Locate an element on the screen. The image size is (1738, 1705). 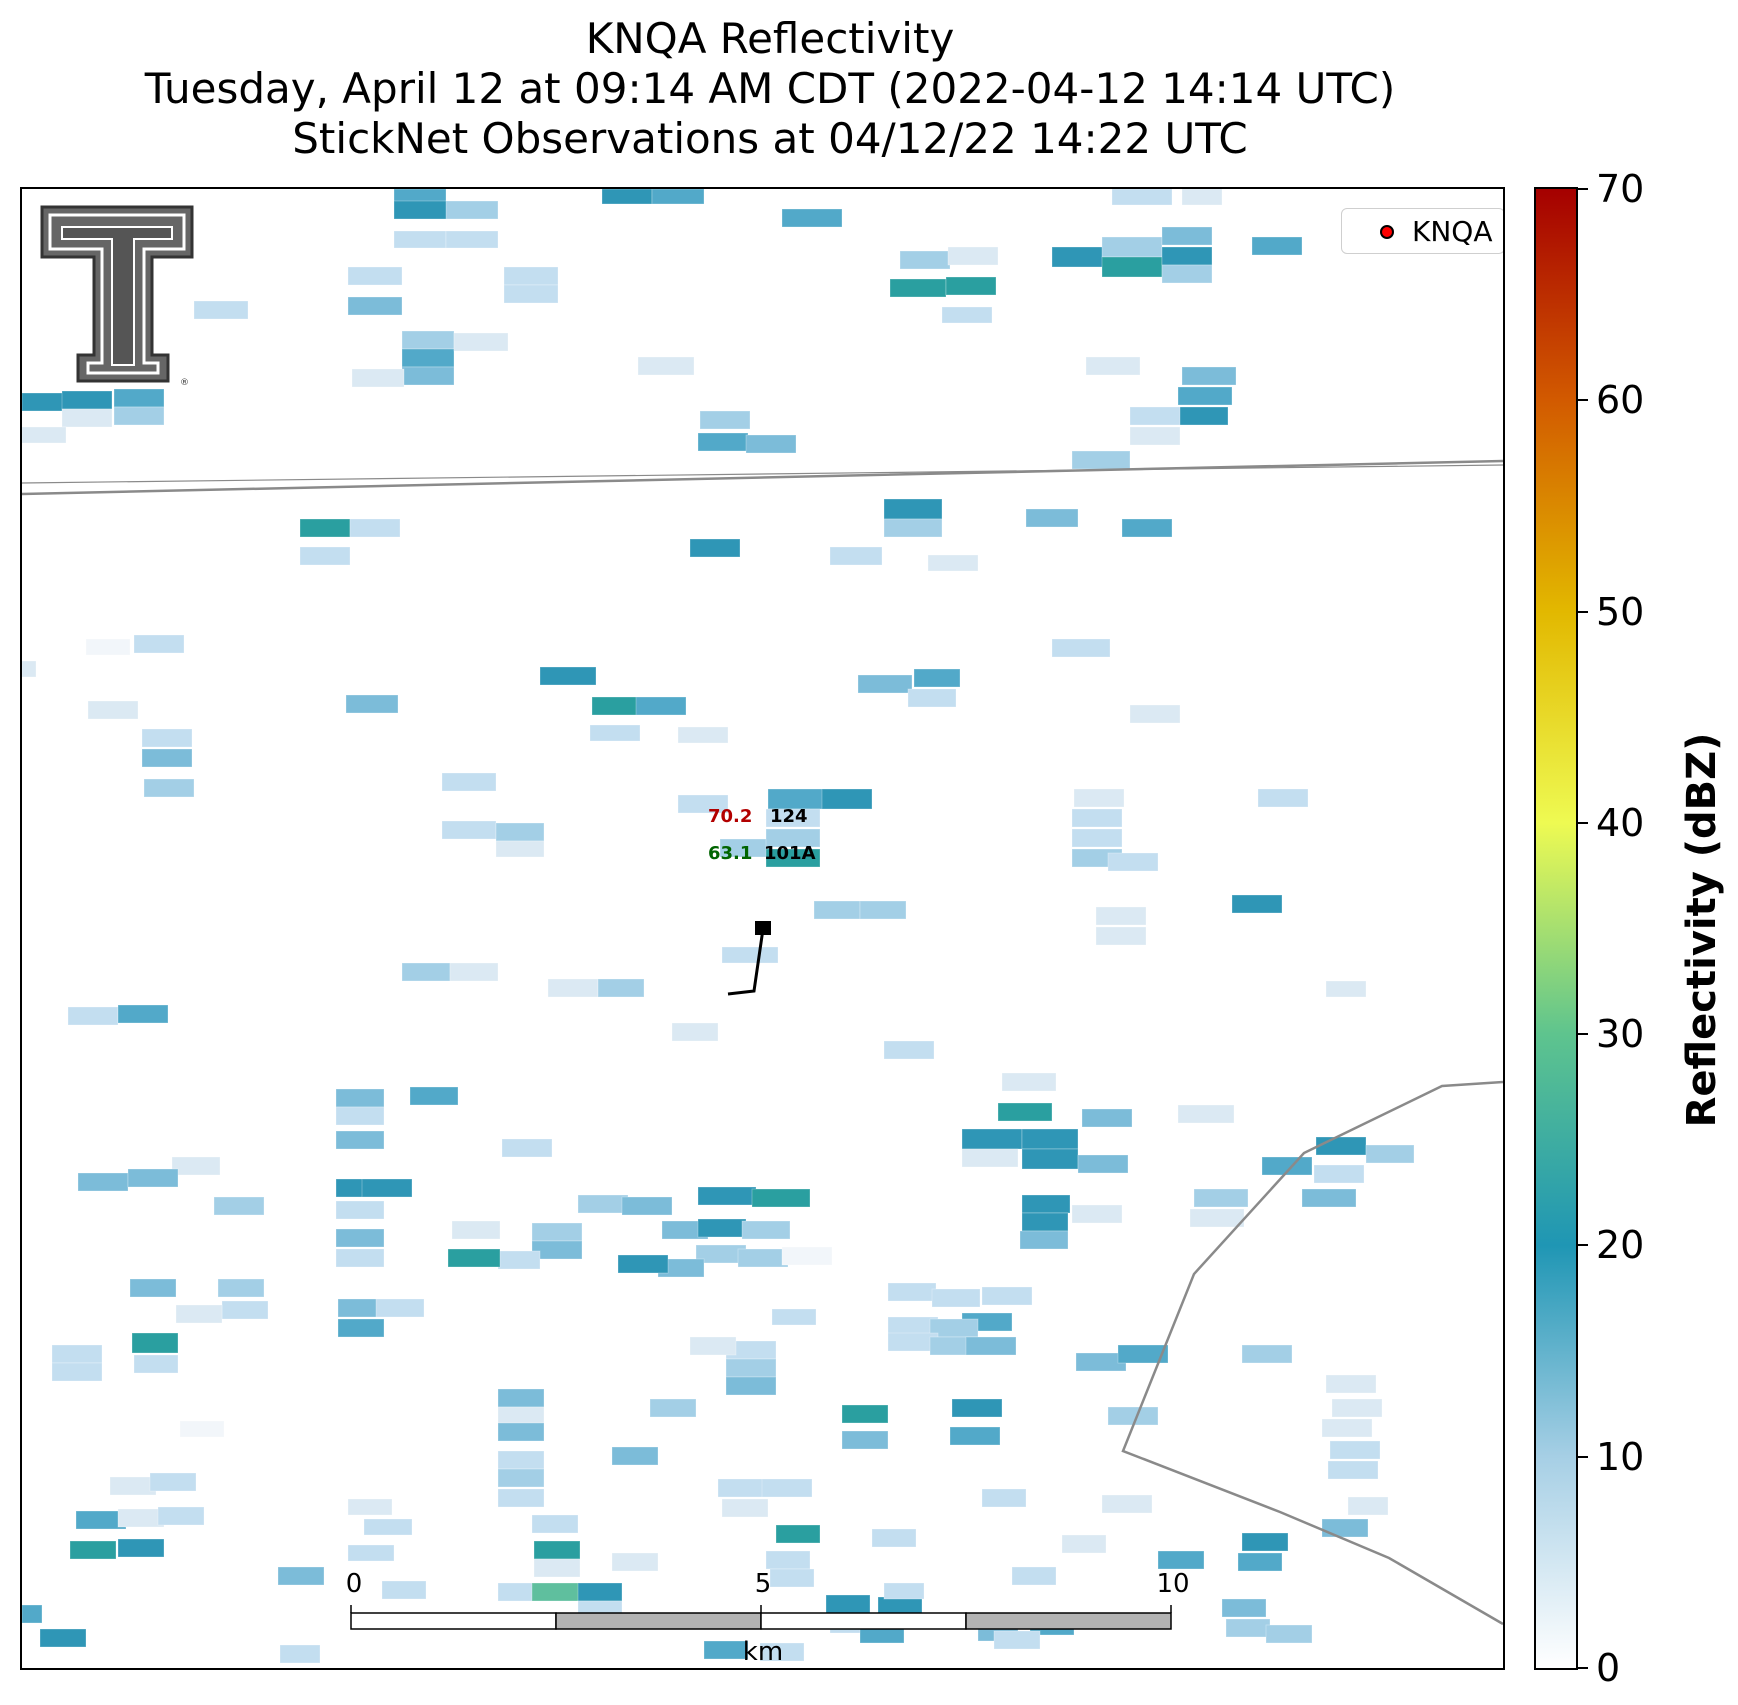
legend-label: KNQA is located at coordinates (1452, 231).